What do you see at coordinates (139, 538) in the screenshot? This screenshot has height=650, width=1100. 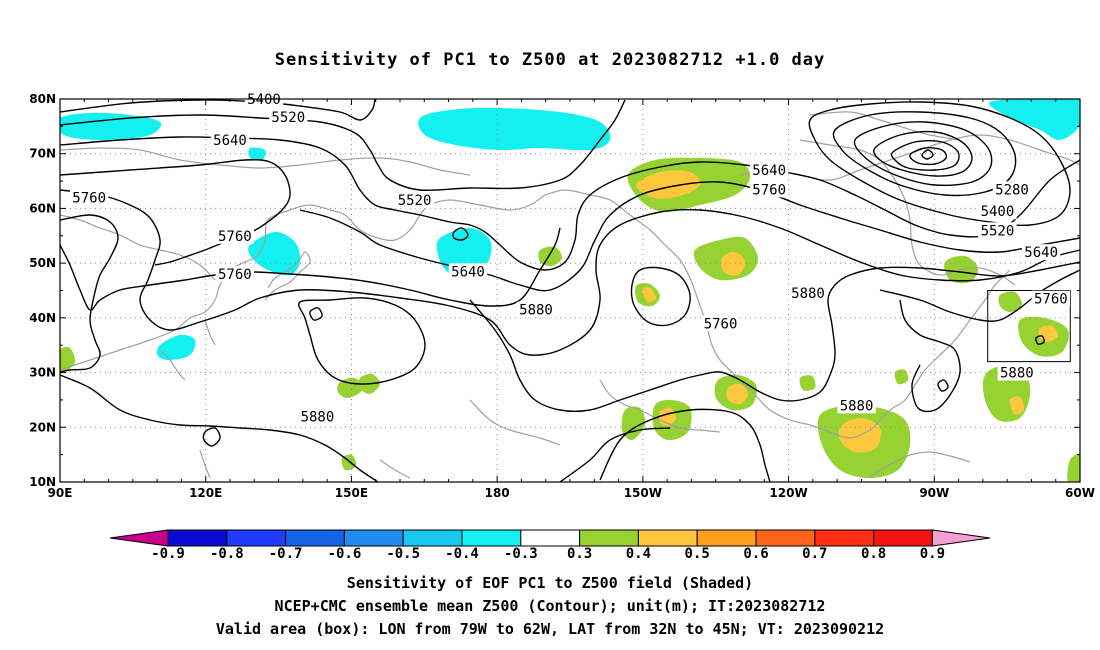 I see `colorbar-arrow-left` at bounding box center [139, 538].